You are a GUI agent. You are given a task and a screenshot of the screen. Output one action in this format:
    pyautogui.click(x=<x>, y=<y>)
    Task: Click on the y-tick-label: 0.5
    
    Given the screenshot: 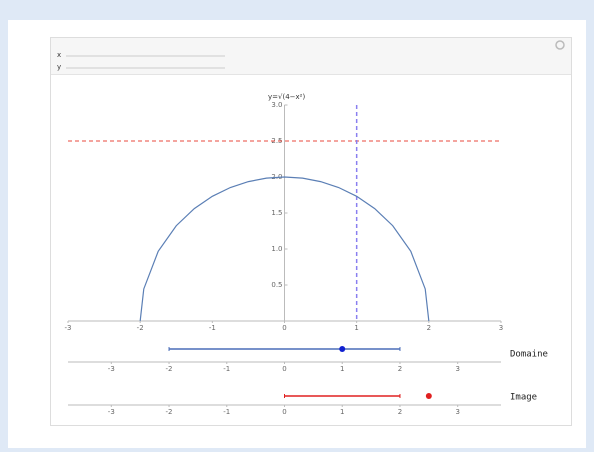 What is the action you would take?
    pyautogui.click(x=276, y=285)
    